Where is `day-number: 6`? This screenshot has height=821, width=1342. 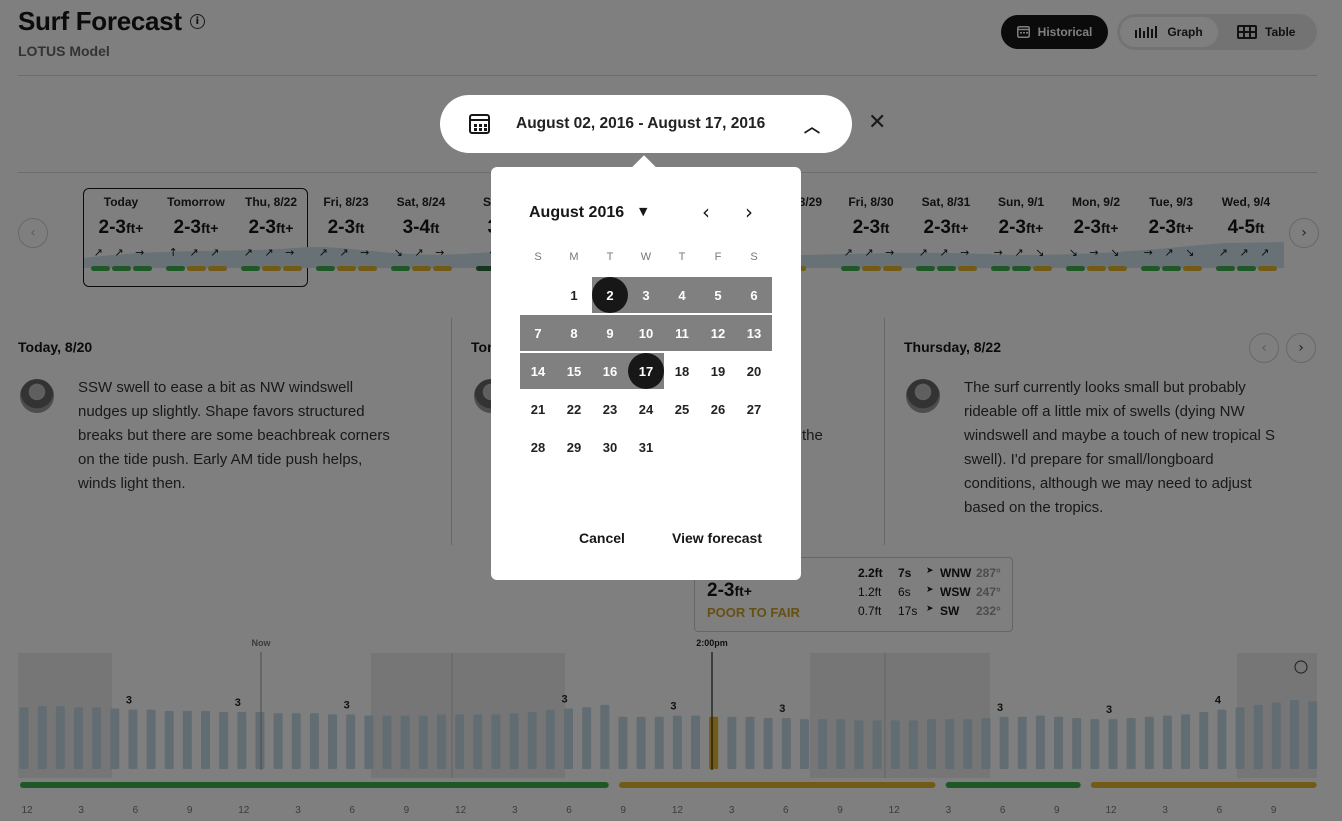
day-number: 6 is located at coordinates (754, 295).